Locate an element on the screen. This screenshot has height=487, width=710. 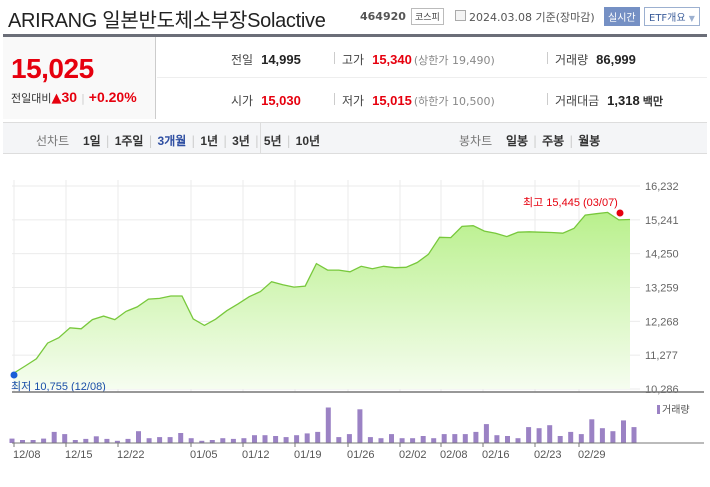
stat-low: 저가 15,015 (하한가 10,500) is located at coordinates (418, 100).